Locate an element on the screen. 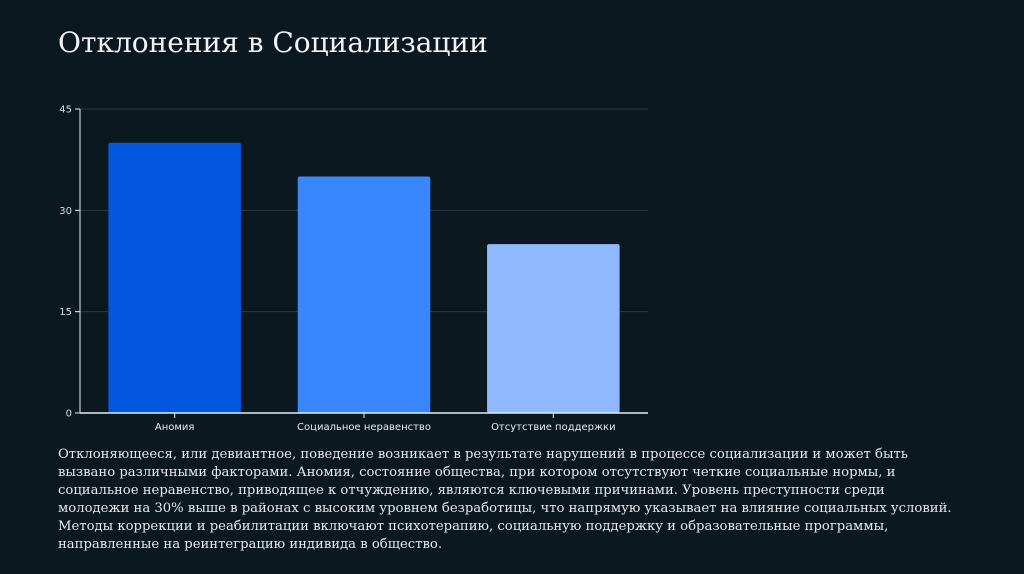 This screenshot has height=574, width=1024. x-tick-label: Отсутствие поддержки is located at coordinates (553, 427).